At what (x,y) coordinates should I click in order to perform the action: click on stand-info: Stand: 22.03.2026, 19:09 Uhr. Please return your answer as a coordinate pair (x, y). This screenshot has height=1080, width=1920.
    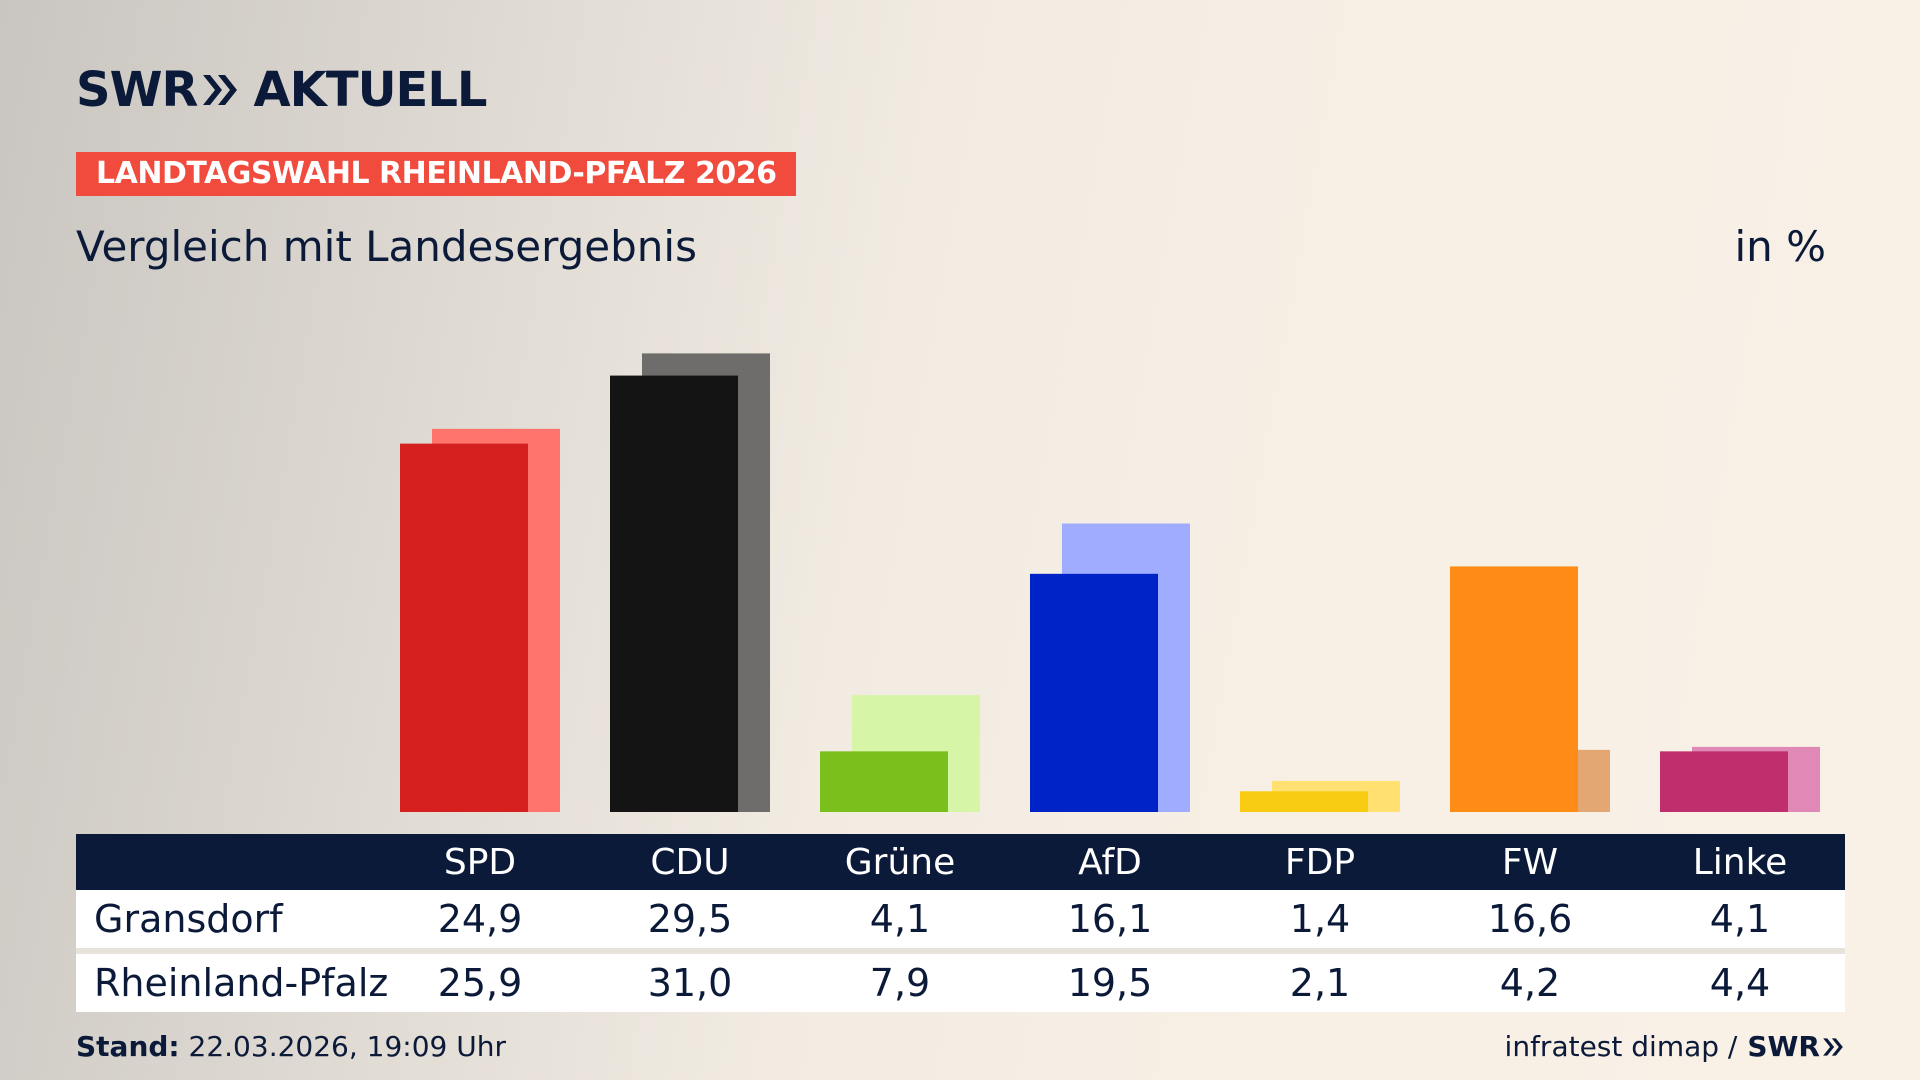
    Looking at the image, I should click on (291, 1046).